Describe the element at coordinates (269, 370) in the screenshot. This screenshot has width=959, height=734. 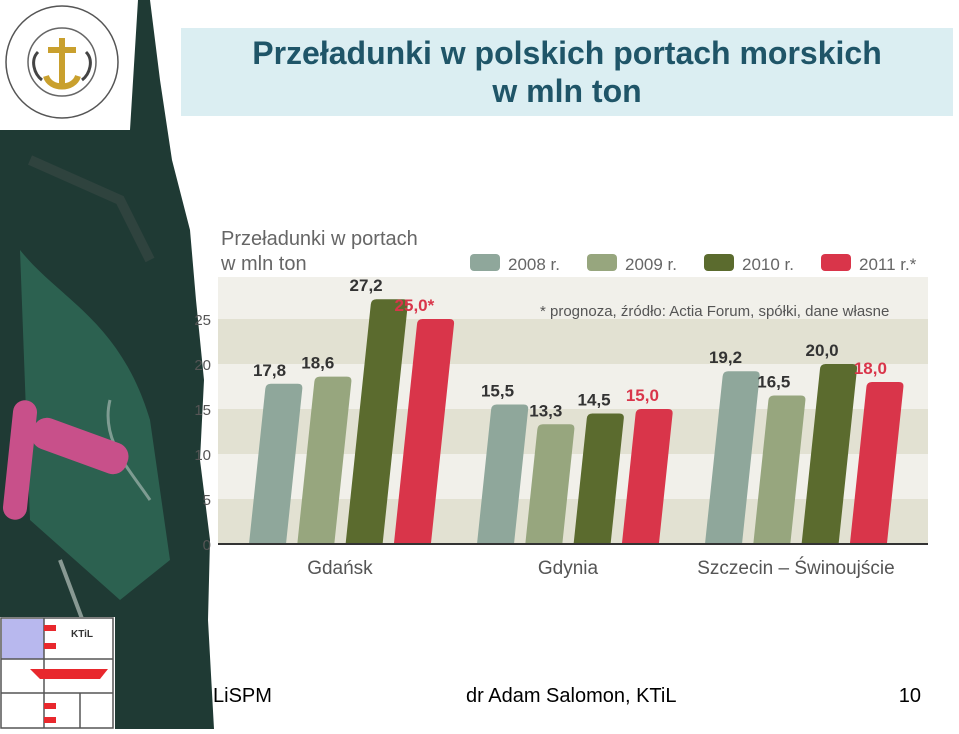
I see `bar-value-label: 17,8` at that location.